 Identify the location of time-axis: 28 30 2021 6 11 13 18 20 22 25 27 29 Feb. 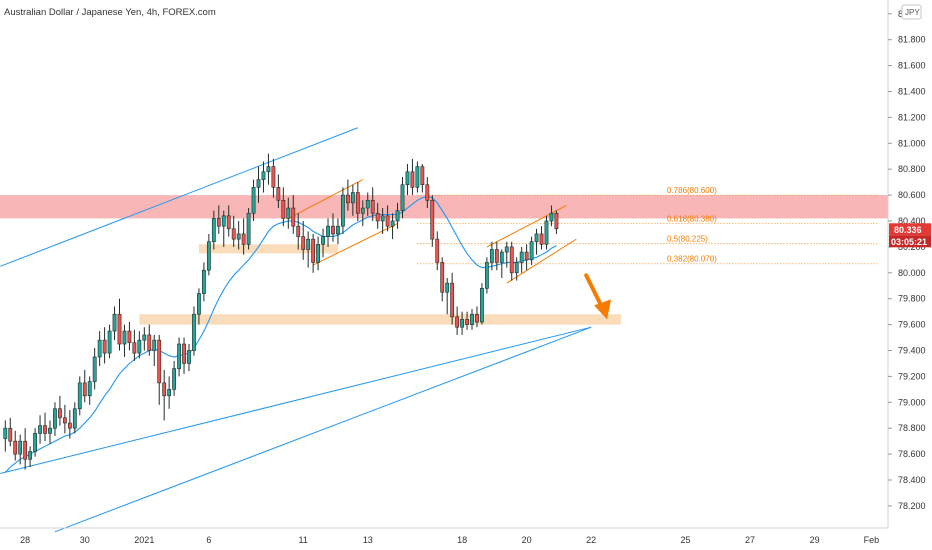
(444, 536).